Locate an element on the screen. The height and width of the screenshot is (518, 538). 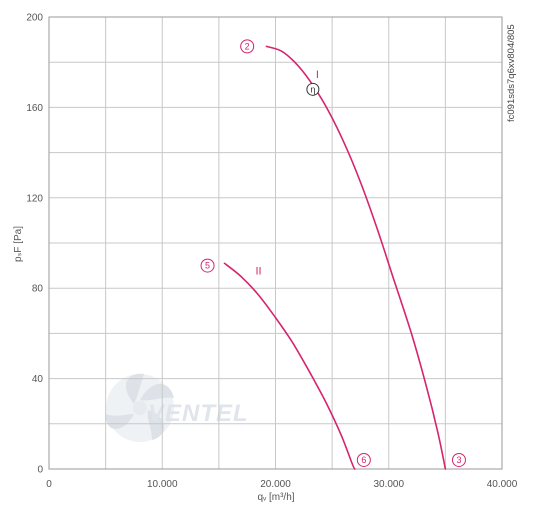
efficiency-label: η is located at coordinates (312, 89).